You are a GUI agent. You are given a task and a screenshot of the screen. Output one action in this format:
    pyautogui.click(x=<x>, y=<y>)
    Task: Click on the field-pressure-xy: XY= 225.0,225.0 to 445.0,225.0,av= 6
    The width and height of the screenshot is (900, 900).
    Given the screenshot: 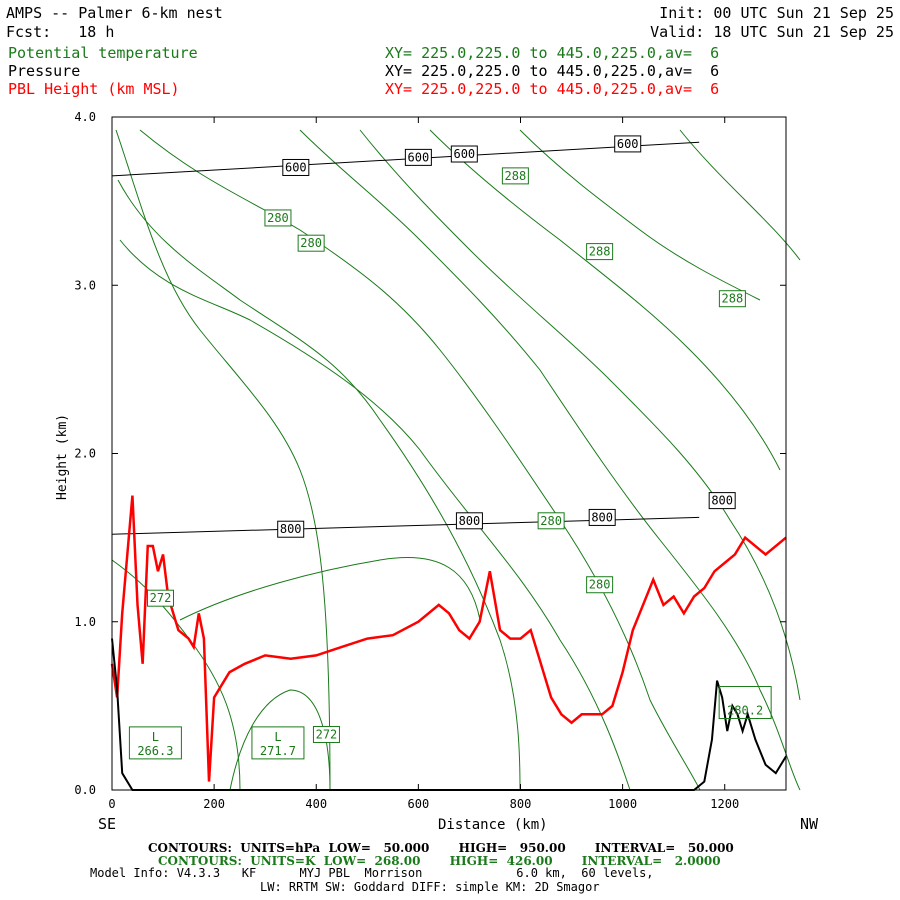 What is the action you would take?
    pyautogui.click(x=552, y=71)
    